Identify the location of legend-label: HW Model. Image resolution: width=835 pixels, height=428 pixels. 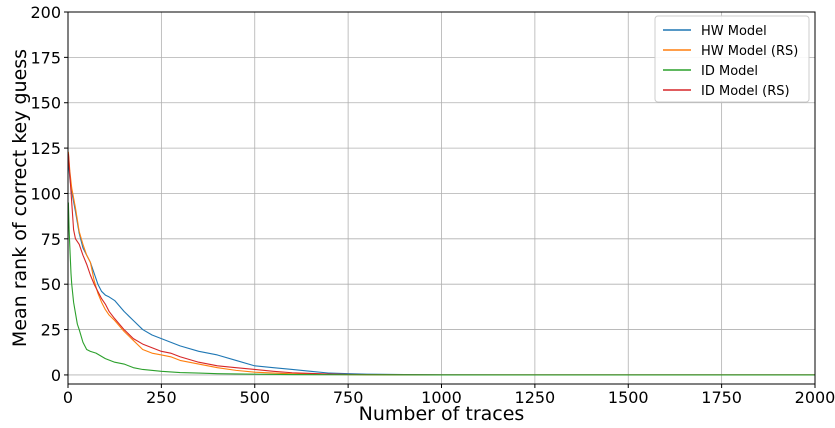
(734, 31).